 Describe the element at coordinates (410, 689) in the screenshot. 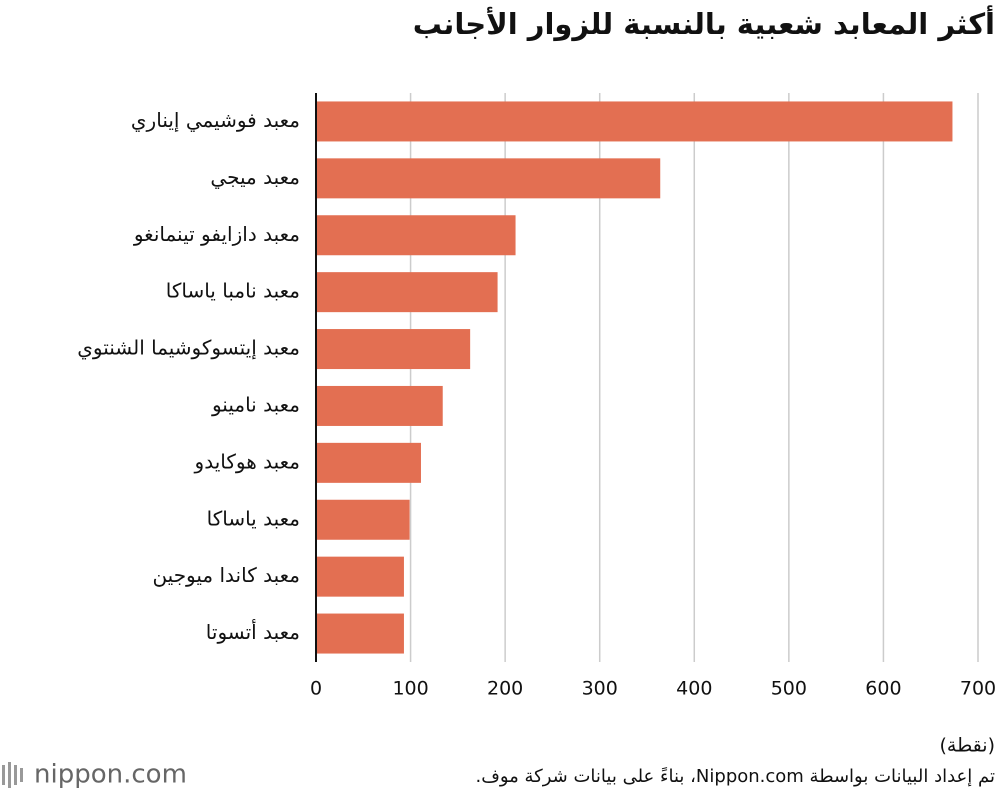

I see `x-tick-label: 100` at that location.